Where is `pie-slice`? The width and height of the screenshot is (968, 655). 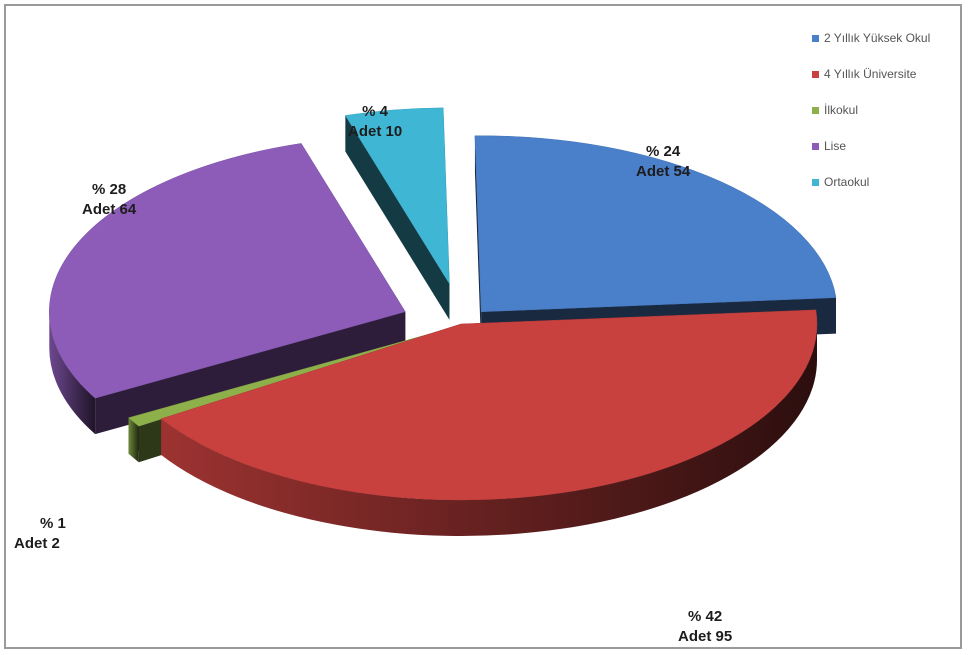 pie-slice is located at coordinates (397, 213).